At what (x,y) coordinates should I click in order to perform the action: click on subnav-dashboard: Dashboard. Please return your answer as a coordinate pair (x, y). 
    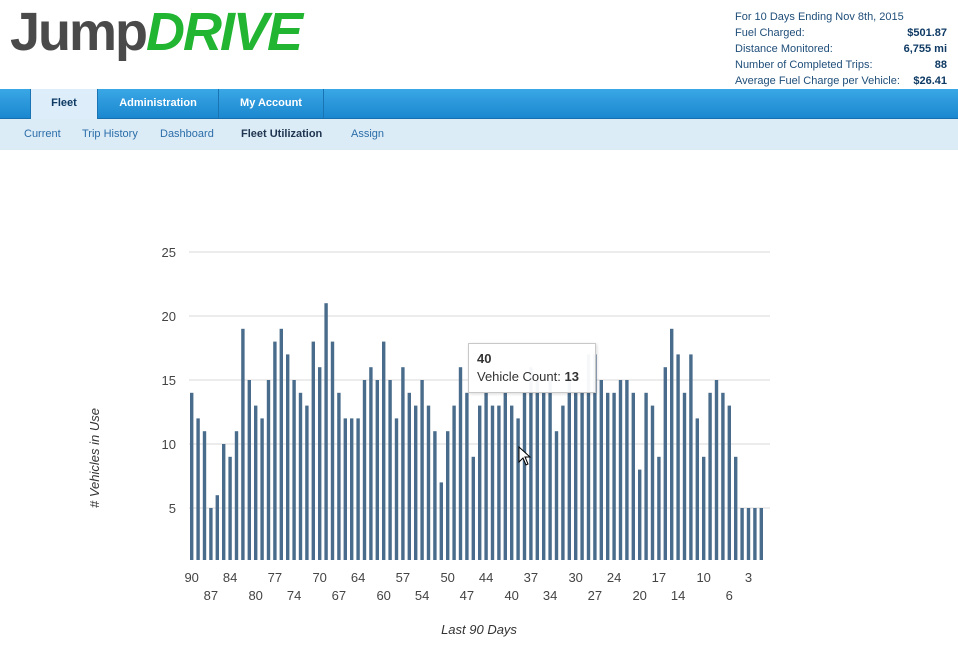
    Looking at the image, I should click on (187, 134).